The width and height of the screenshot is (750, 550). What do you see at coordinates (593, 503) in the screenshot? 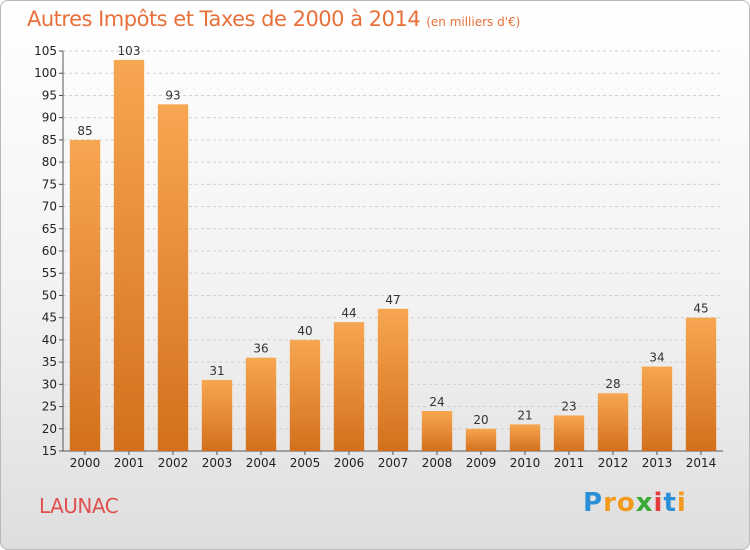
I see `logo-letter: P` at bounding box center [593, 503].